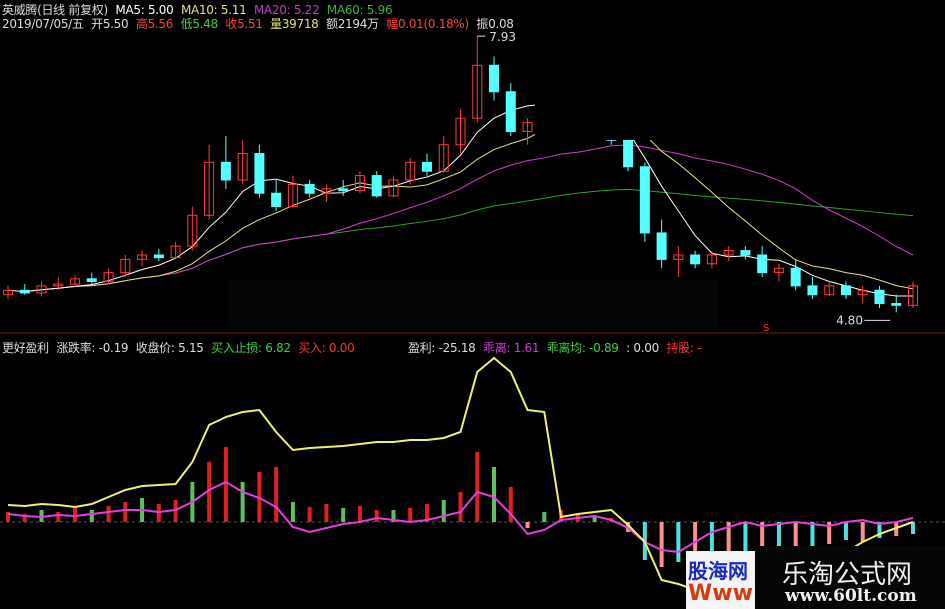 The height and width of the screenshot is (609, 945). Describe the element at coordinates (144, 10) in the screenshot. I see `ma5-value: MA5: 5.00` at that location.